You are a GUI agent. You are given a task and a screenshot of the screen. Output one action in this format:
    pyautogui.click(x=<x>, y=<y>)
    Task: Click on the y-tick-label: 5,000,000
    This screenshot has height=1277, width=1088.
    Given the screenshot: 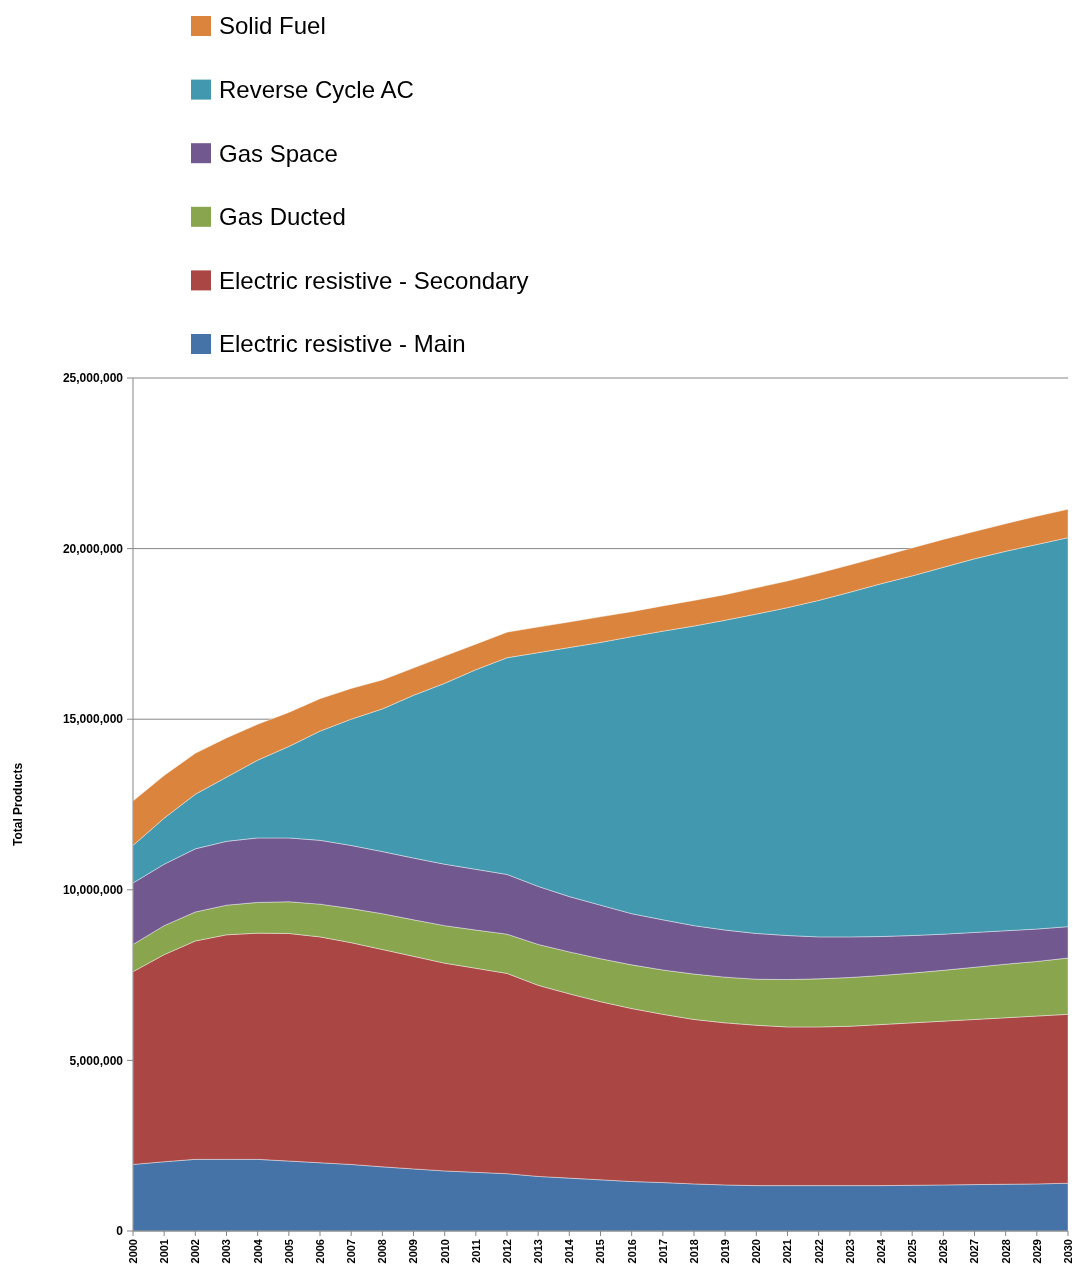 What is the action you would take?
    pyautogui.click(x=96, y=1060)
    